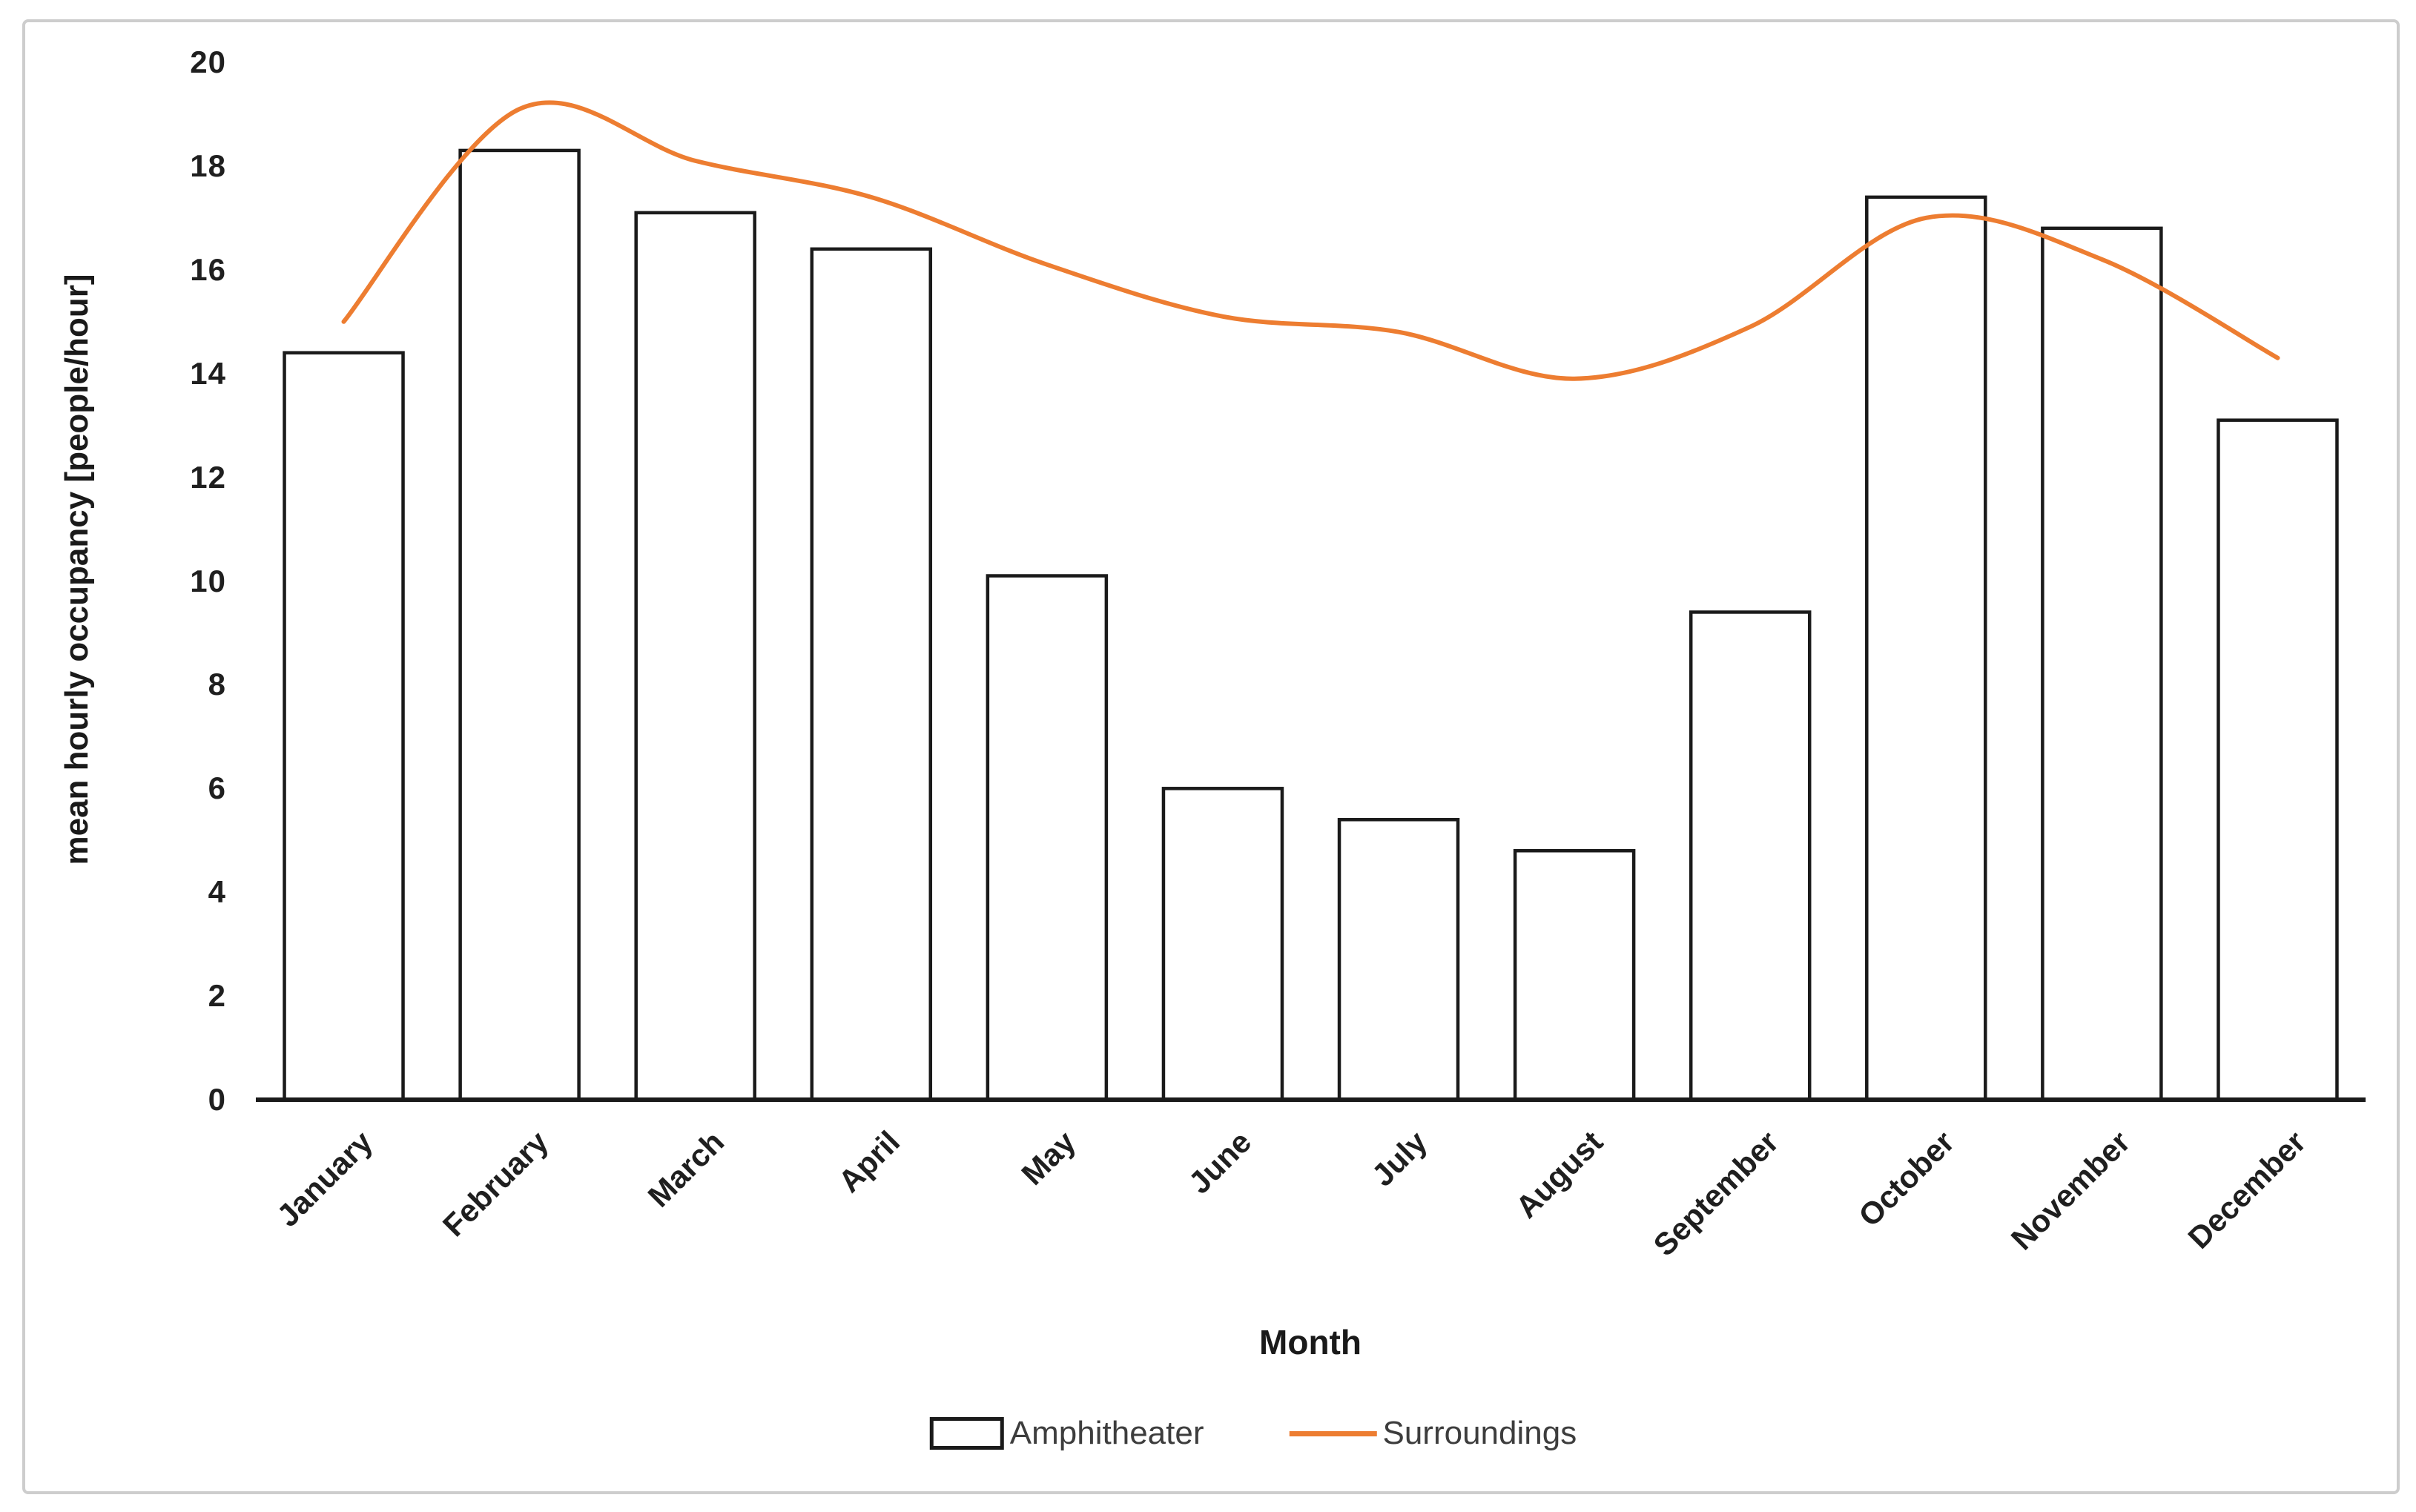  Describe the element at coordinates (217, 1099) in the screenshot. I see `y-tick-label-0: 0` at that location.